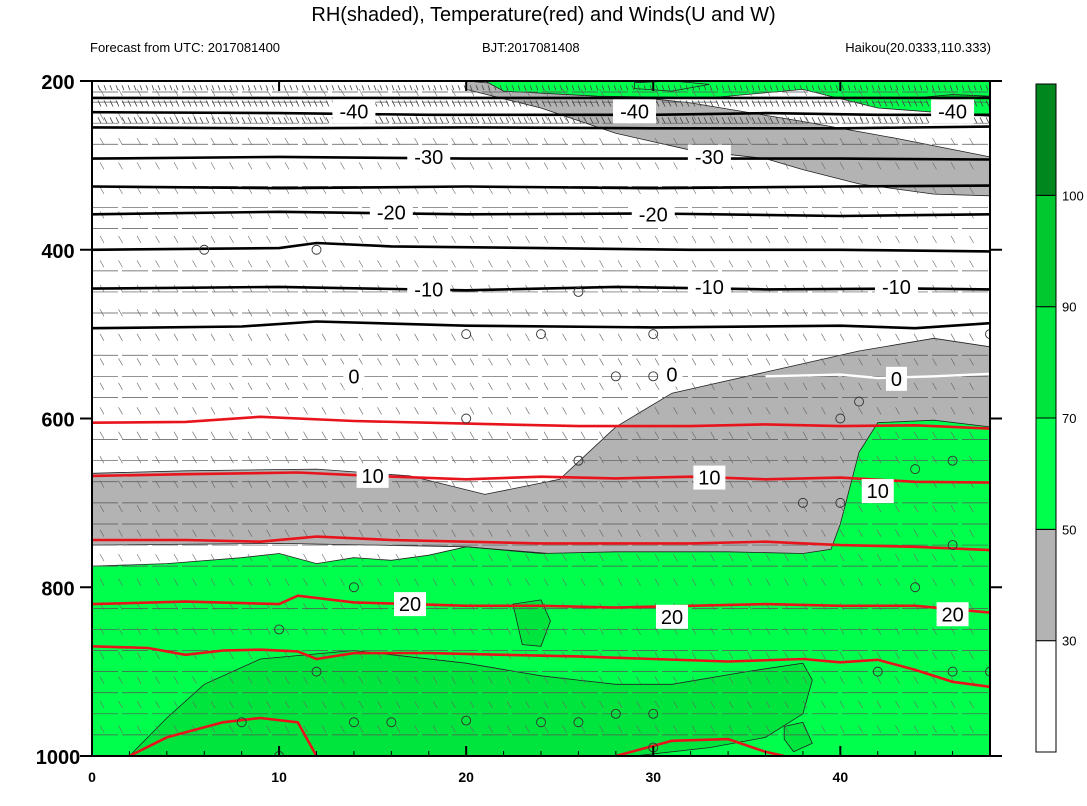  What do you see at coordinates (279, 777) in the screenshot?
I see `x-tick-label: 10` at bounding box center [279, 777].